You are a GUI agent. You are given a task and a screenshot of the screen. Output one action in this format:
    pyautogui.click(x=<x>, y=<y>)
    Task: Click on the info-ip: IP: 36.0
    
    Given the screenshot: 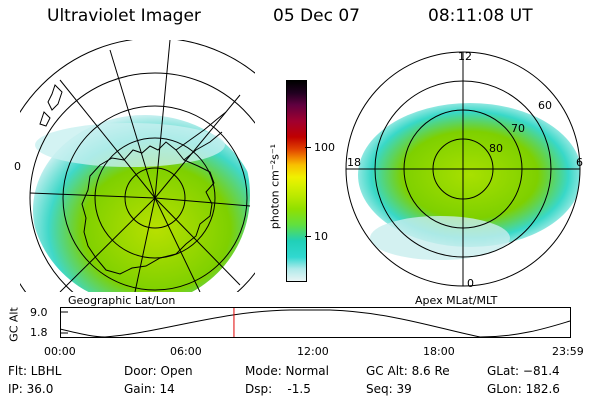 What is the action you would take?
    pyautogui.click(x=31, y=389)
    